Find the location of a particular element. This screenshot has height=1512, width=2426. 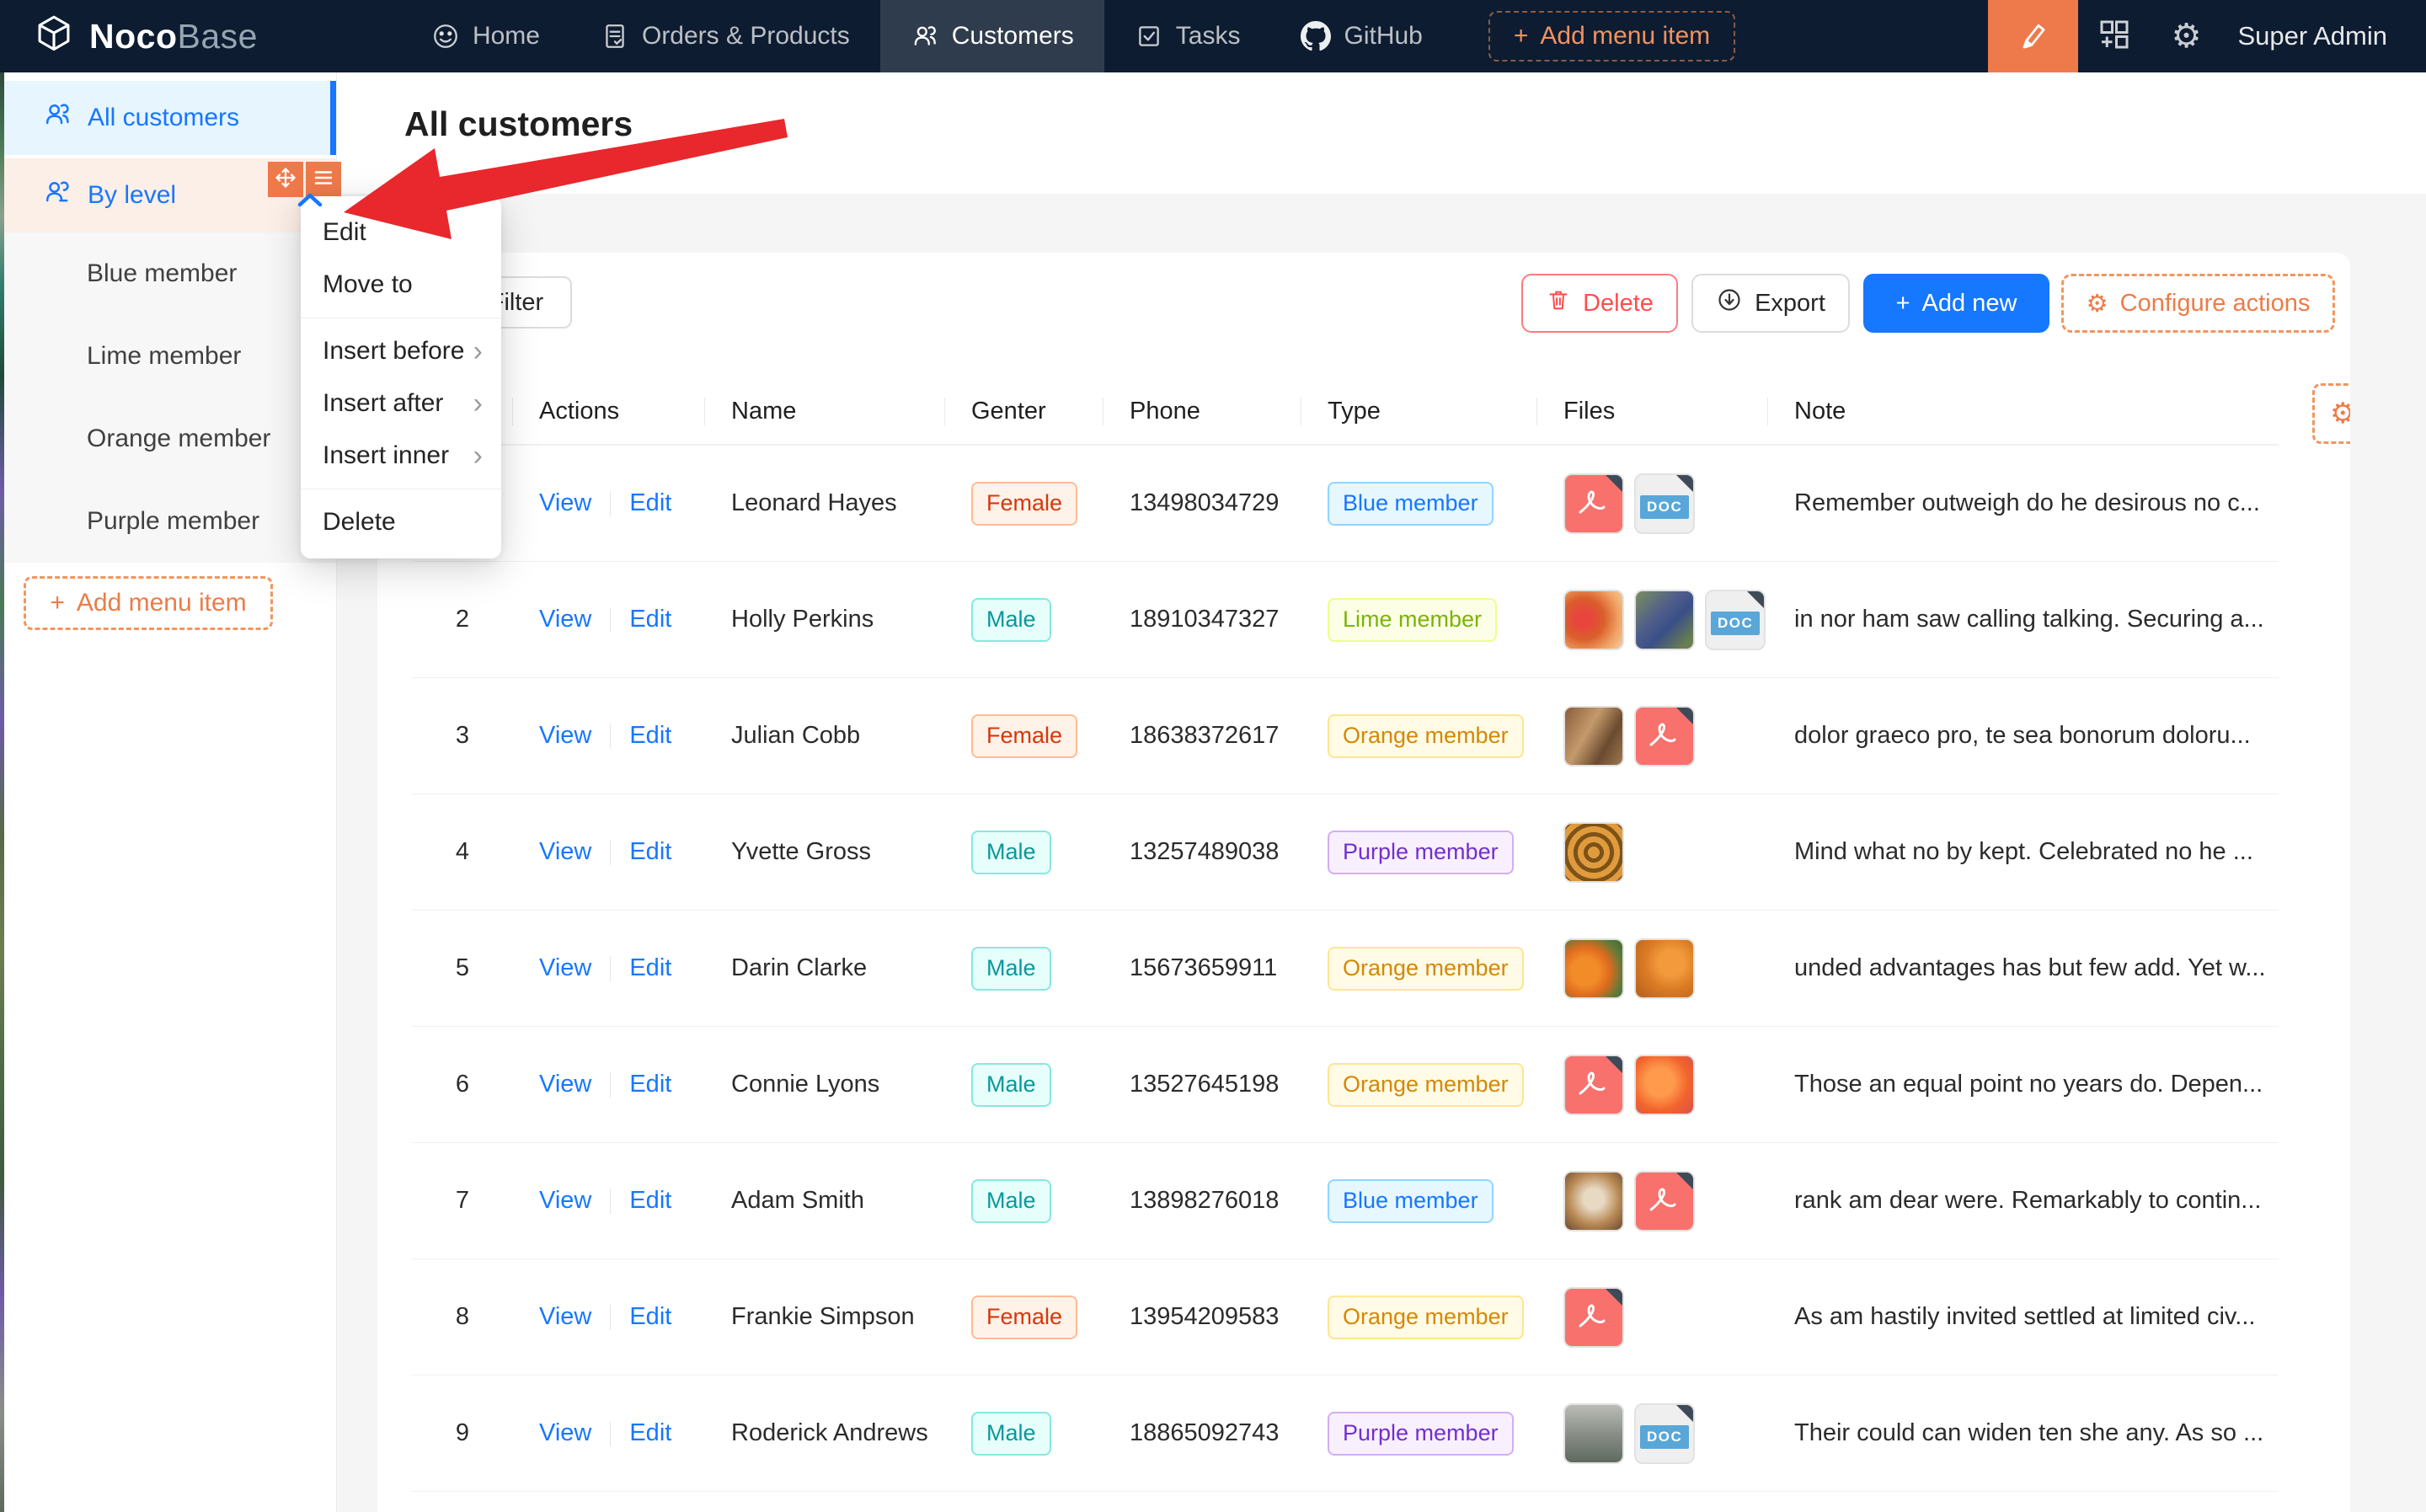

export-button: Export is located at coordinates (1770, 303).